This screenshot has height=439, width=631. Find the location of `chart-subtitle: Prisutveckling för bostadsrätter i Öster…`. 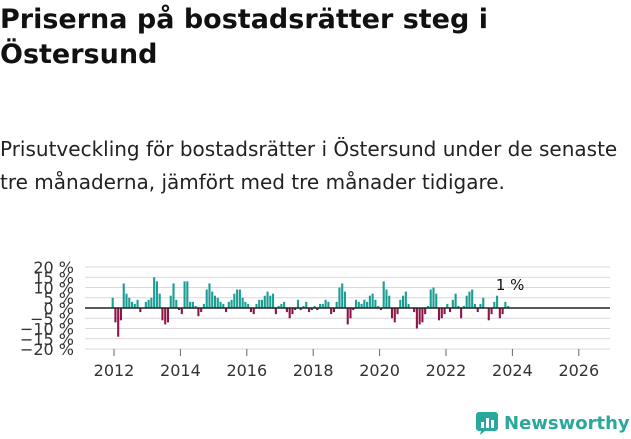

chart-subtitle: Prisutveckling för bostadsrätter i Öster… is located at coordinates (309, 165).